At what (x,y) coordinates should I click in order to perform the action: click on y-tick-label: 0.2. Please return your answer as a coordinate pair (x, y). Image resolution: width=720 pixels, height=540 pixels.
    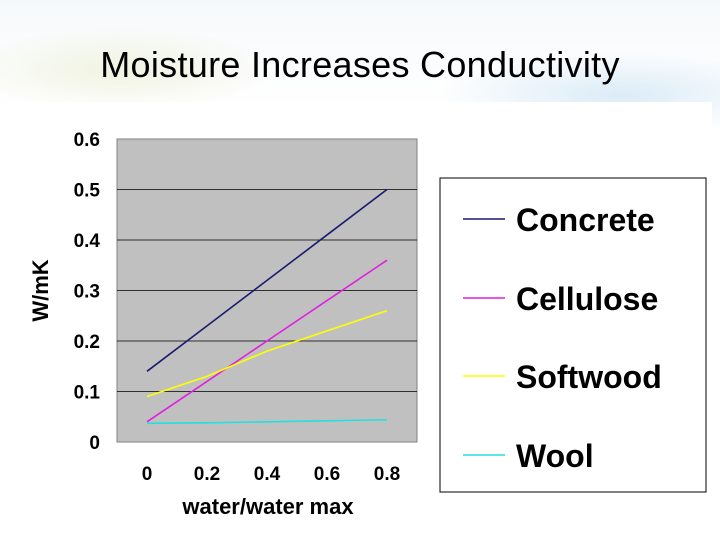
    Looking at the image, I should click on (87, 342).